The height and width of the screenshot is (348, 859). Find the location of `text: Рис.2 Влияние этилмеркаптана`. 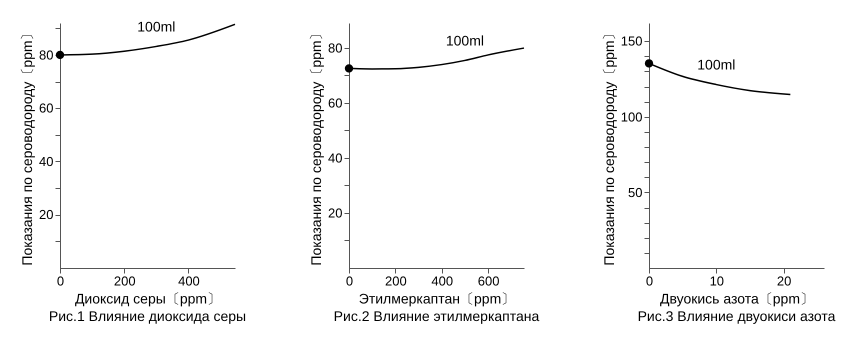

text: Рис.2 Влияние этилмеркаптана is located at coordinates (437, 316).